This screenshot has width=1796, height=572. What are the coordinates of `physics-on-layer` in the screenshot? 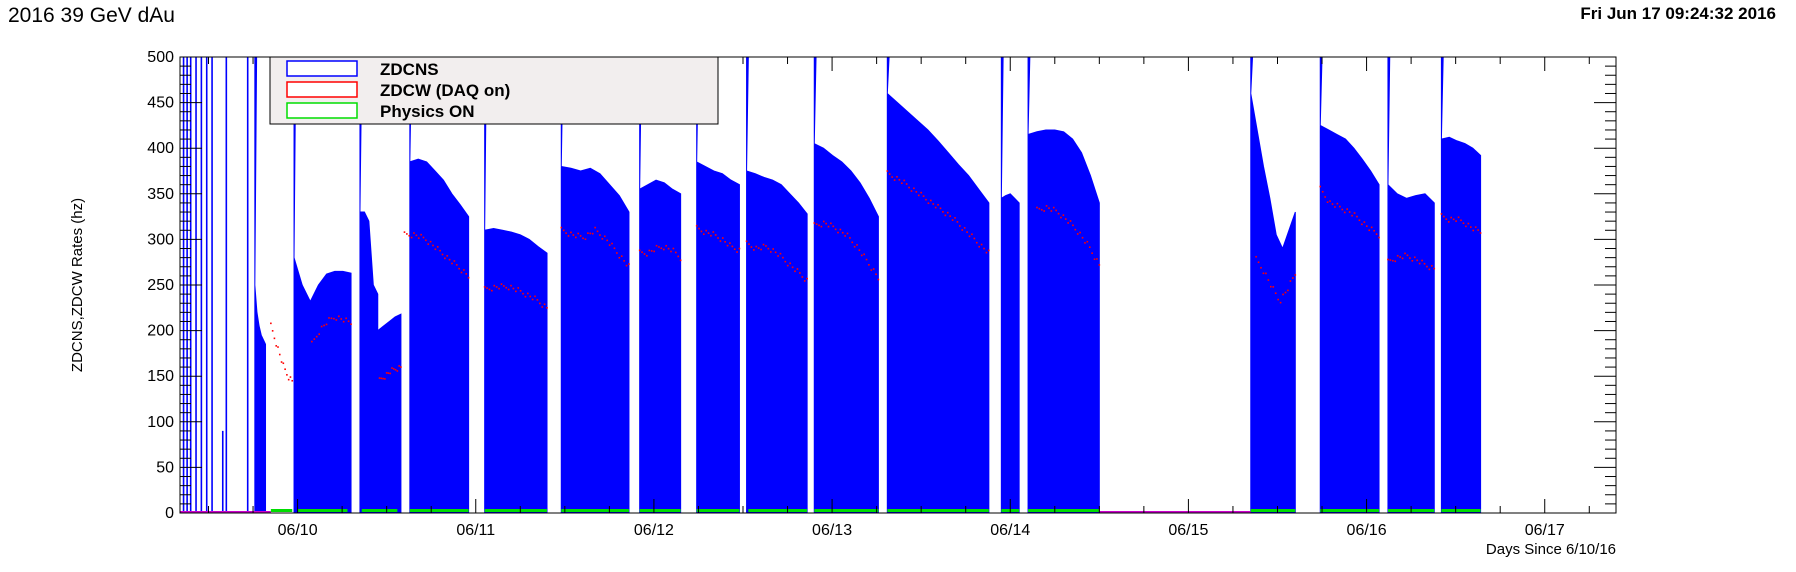 It's located at (875, 510).